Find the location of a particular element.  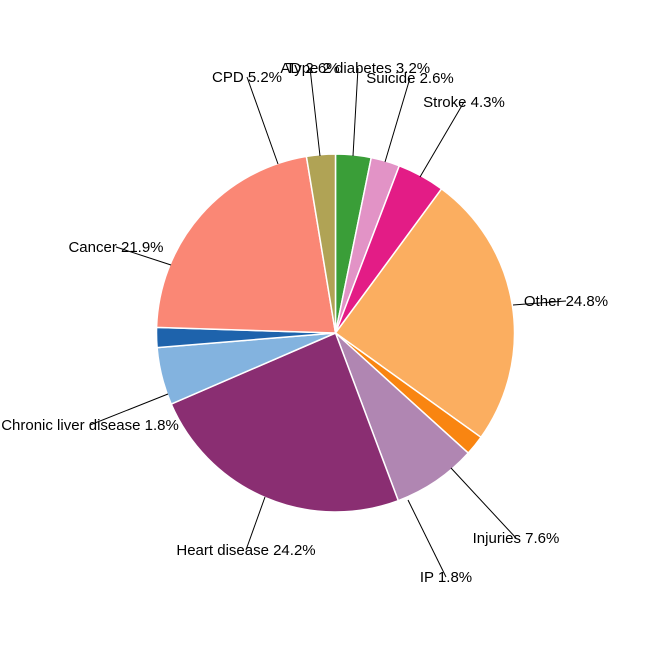

slice-label-9: Chronic liver disease 1.8% is located at coordinates (90, 425).